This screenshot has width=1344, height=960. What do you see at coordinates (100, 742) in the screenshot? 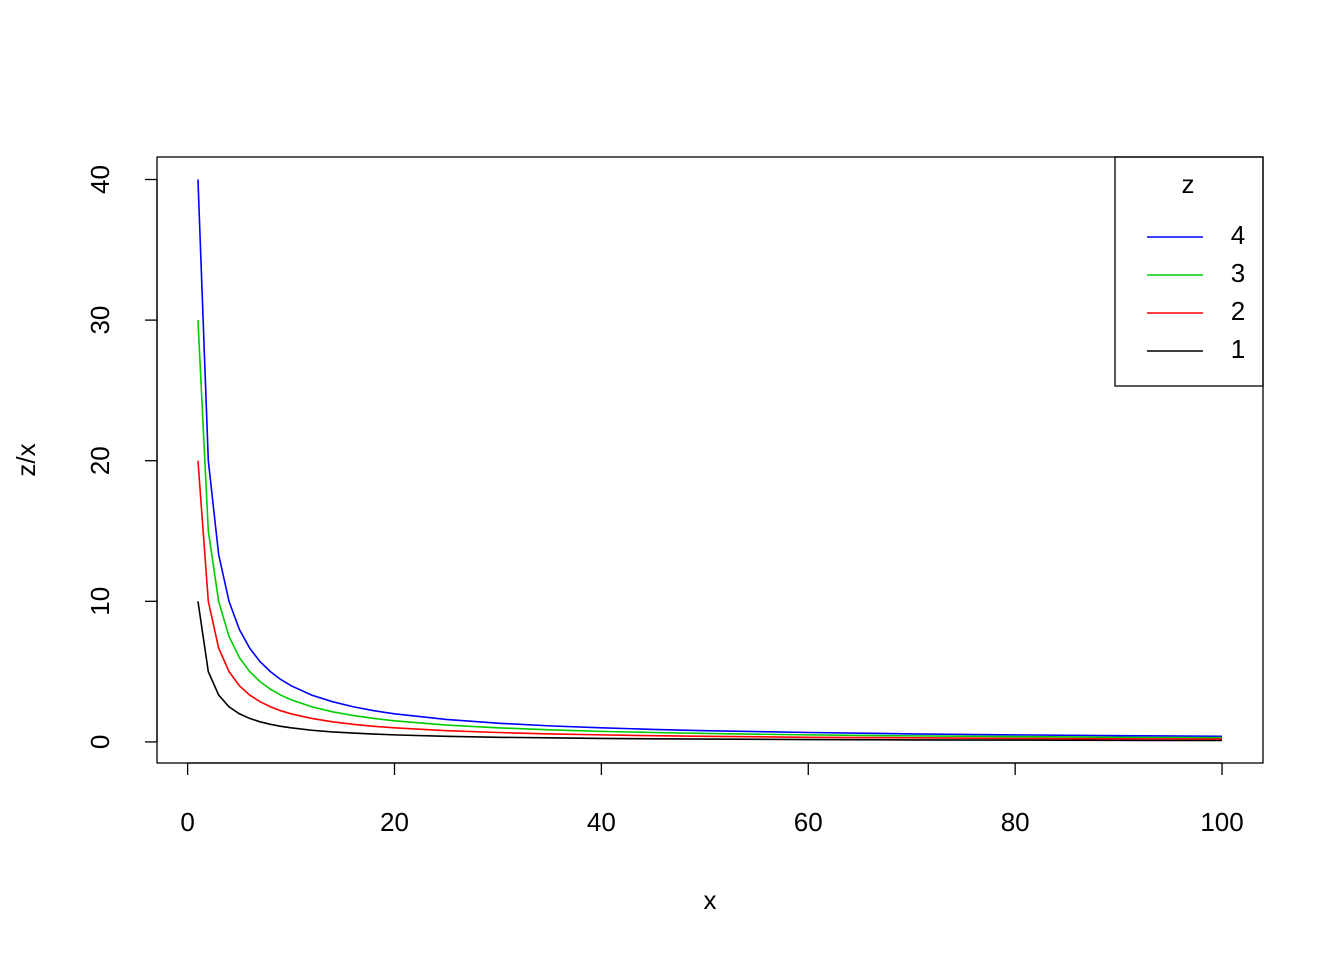
I see `y-tick-label: 0` at bounding box center [100, 742].